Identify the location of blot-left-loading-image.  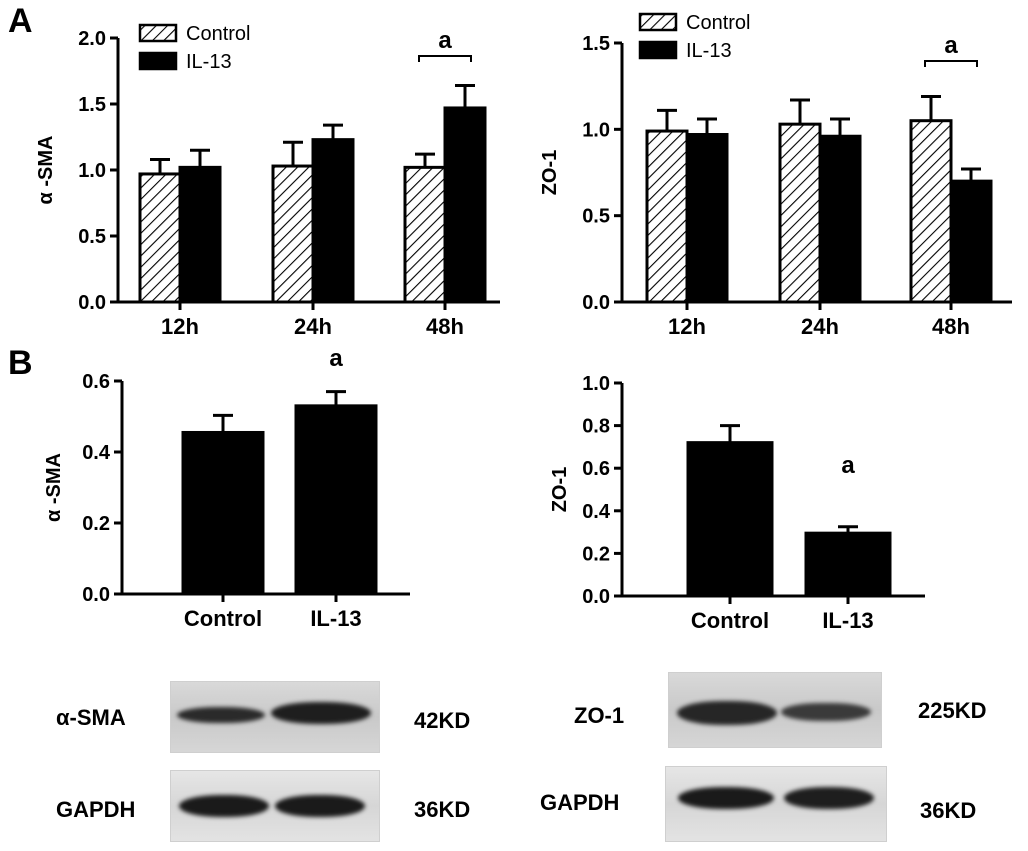
(275, 806).